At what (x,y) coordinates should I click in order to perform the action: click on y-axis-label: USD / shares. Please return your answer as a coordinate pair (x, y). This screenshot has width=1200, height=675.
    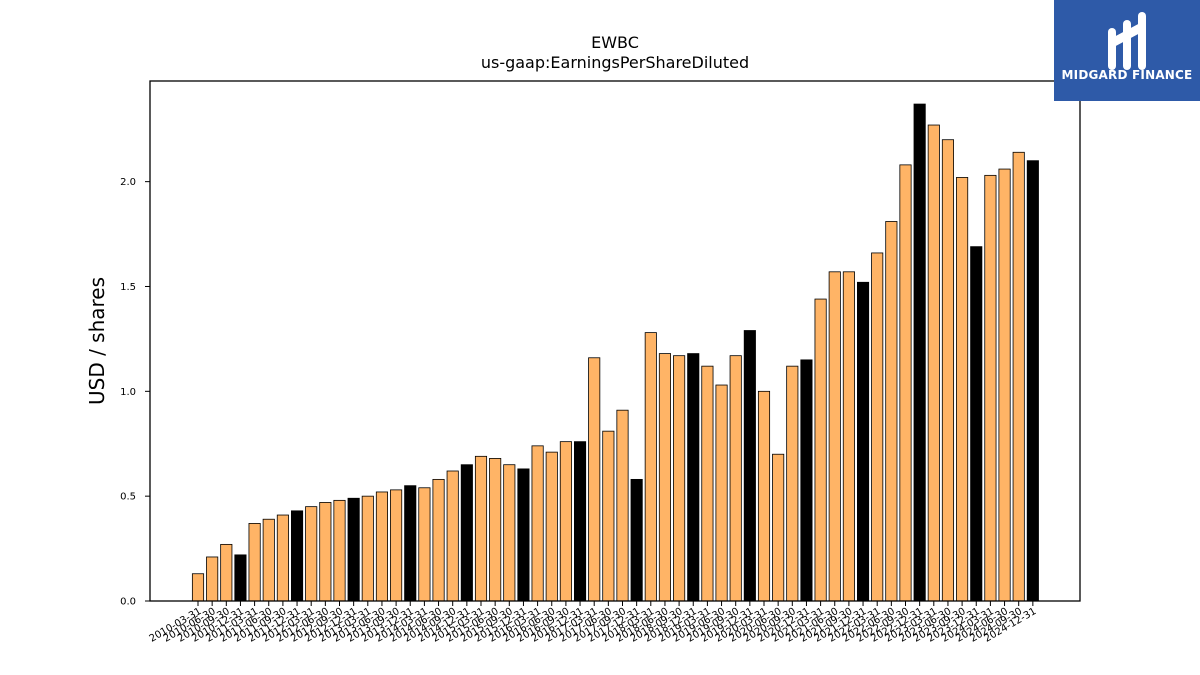
    Looking at the image, I should click on (97, 341).